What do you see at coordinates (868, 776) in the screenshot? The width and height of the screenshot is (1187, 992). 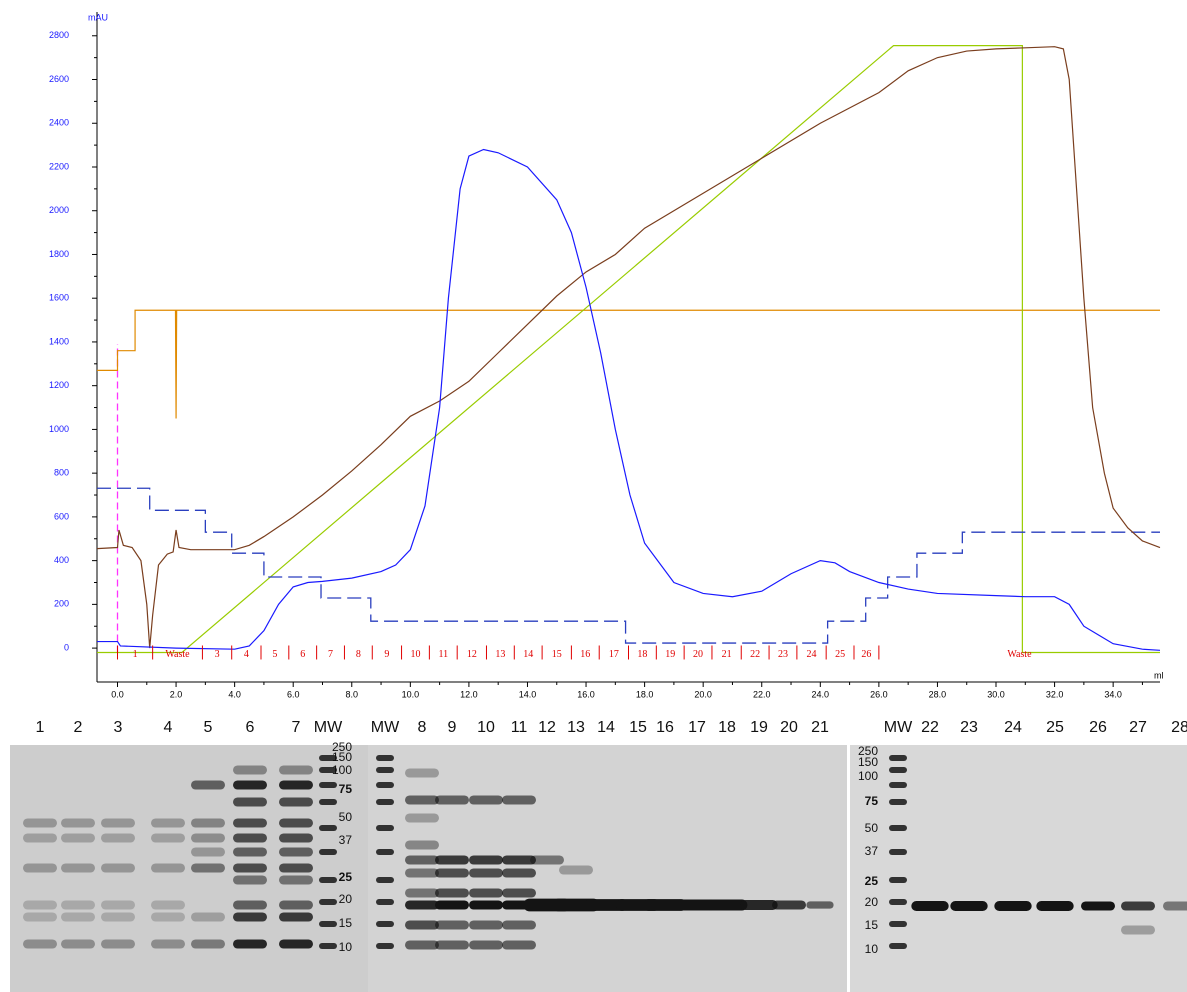 I see `mw-label: 100` at bounding box center [868, 776].